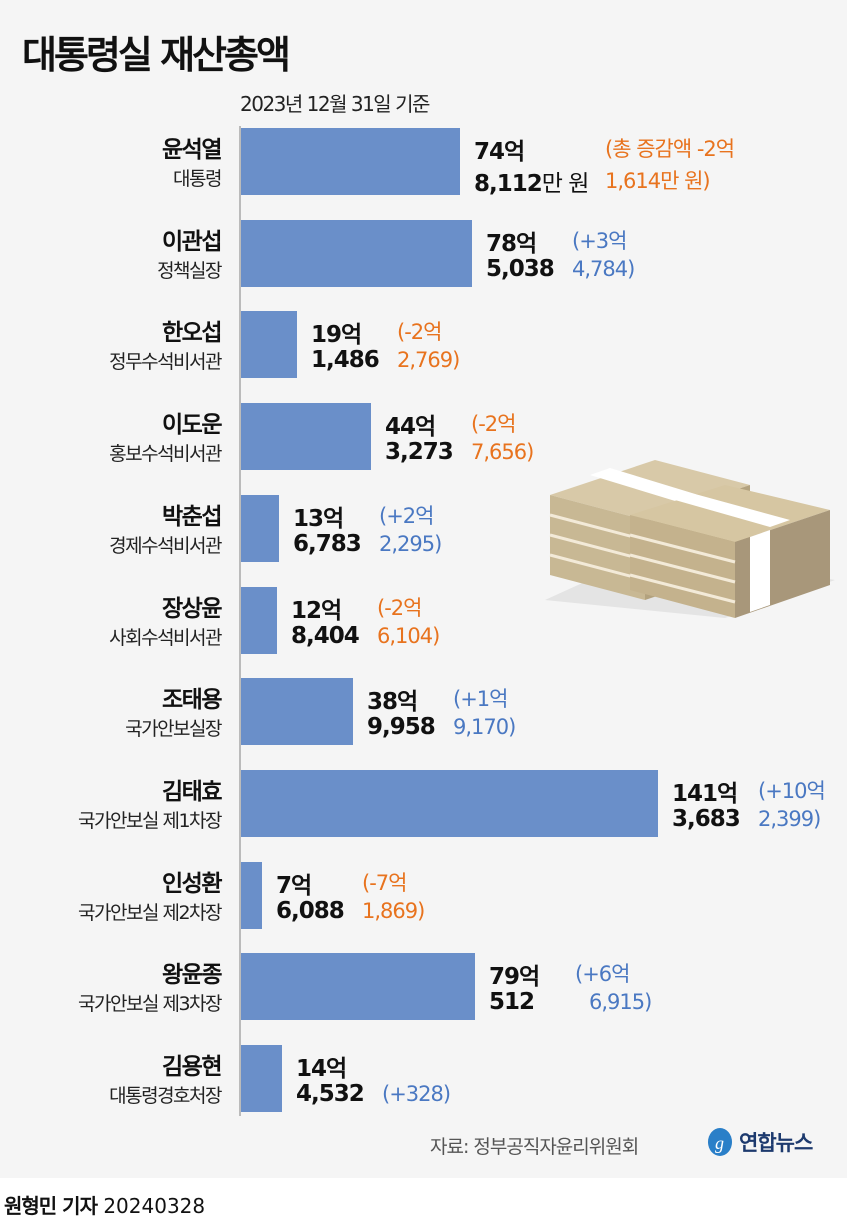  Describe the element at coordinates (192, 333) in the screenshot. I see `person-name: 한오섭` at that location.